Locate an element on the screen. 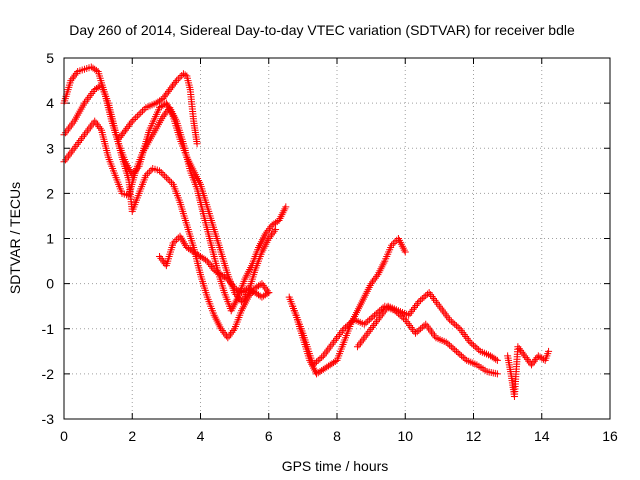 Image resolution: width=640 pixels, height=480 pixels. x-tick-label: 0 is located at coordinates (64, 436).